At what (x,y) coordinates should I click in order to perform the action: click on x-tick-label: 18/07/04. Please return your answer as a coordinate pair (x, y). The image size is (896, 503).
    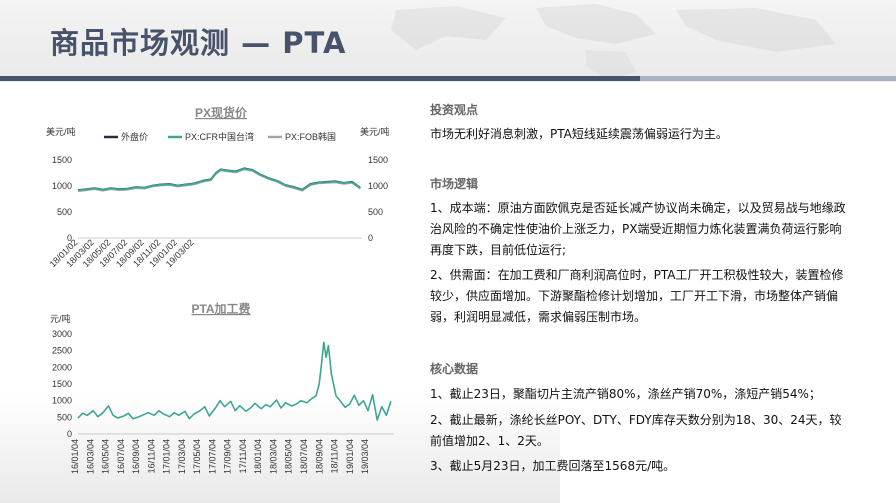
    Looking at the image, I should click on (304, 456).